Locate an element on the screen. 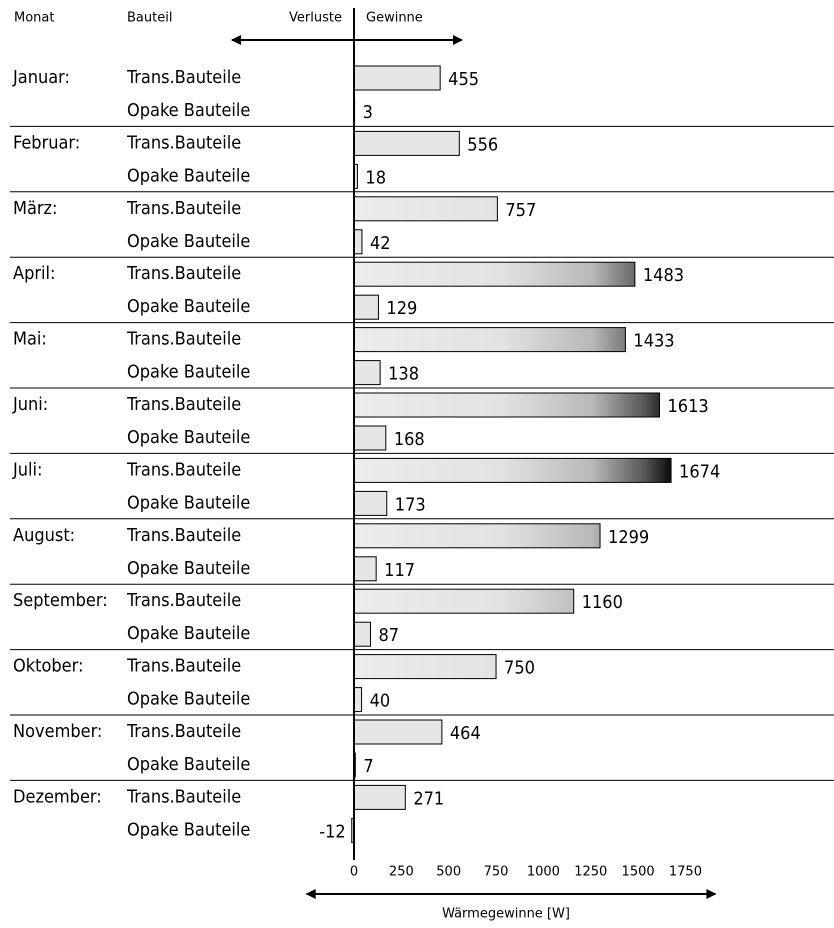 The height and width of the screenshot is (928, 834). value-label: 173 is located at coordinates (410, 504).